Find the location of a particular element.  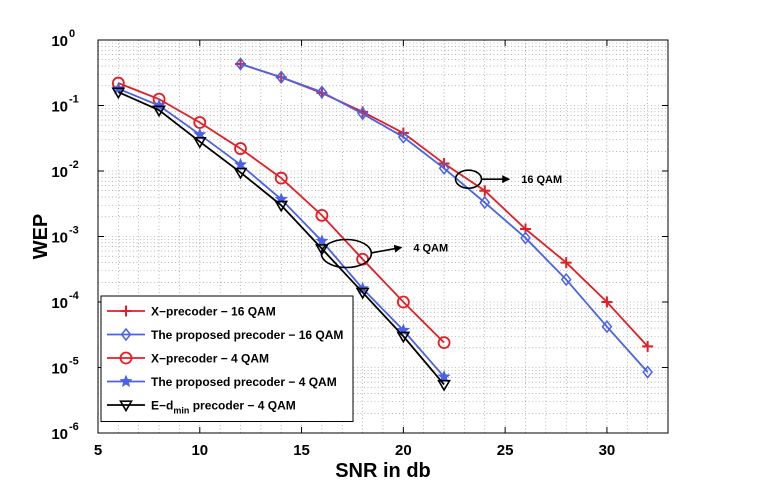

annotation-layer: 16 QAM 4 QAM is located at coordinates (441, 219).